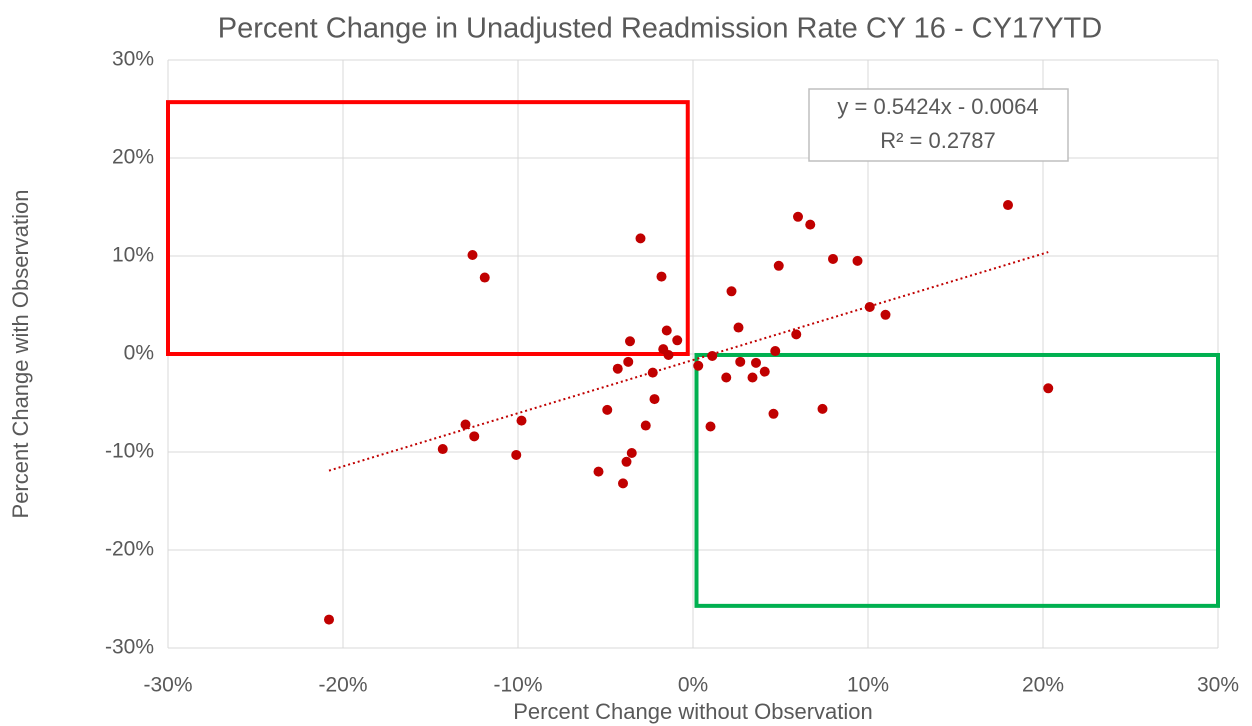 This screenshot has height=726, width=1252. I want to click on x-tick-label: 30%, so click(1218, 685).